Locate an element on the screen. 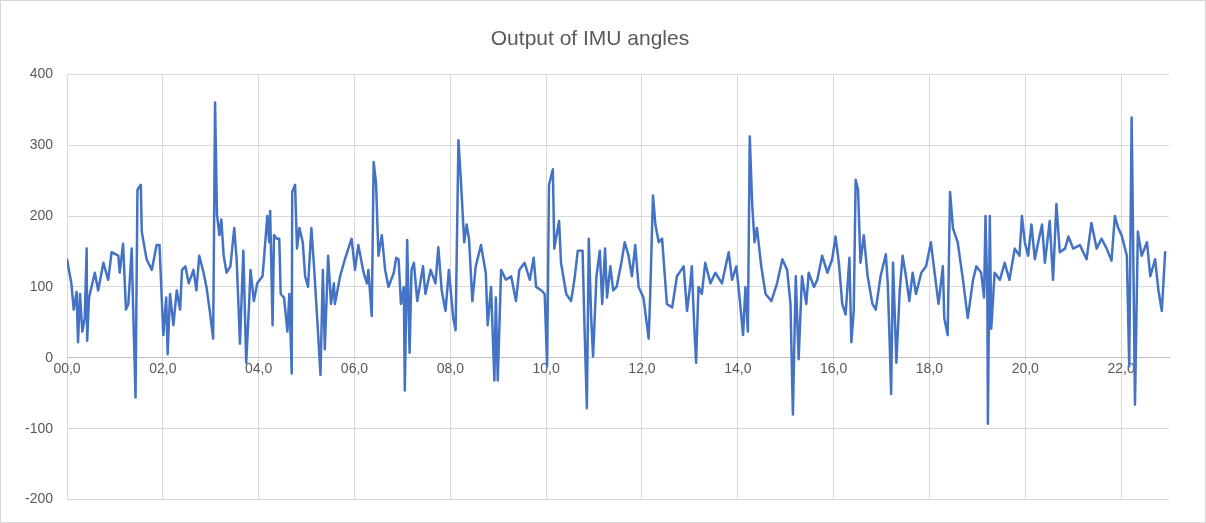  x-tick-label: 10,0 is located at coordinates (546, 368).